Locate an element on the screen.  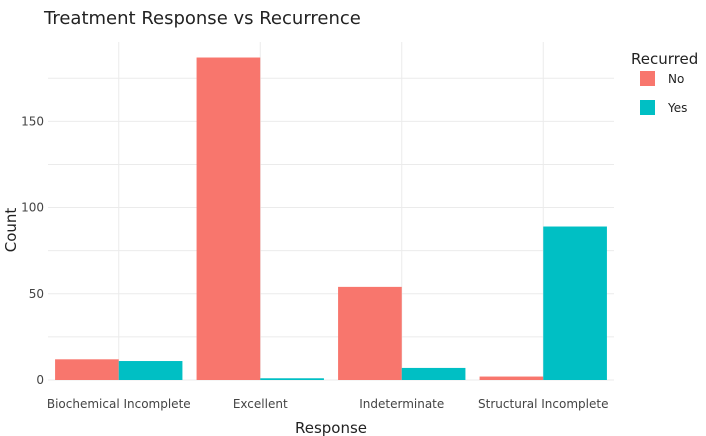
x-tick-label: Indeterminate is located at coordinates (401, 404).